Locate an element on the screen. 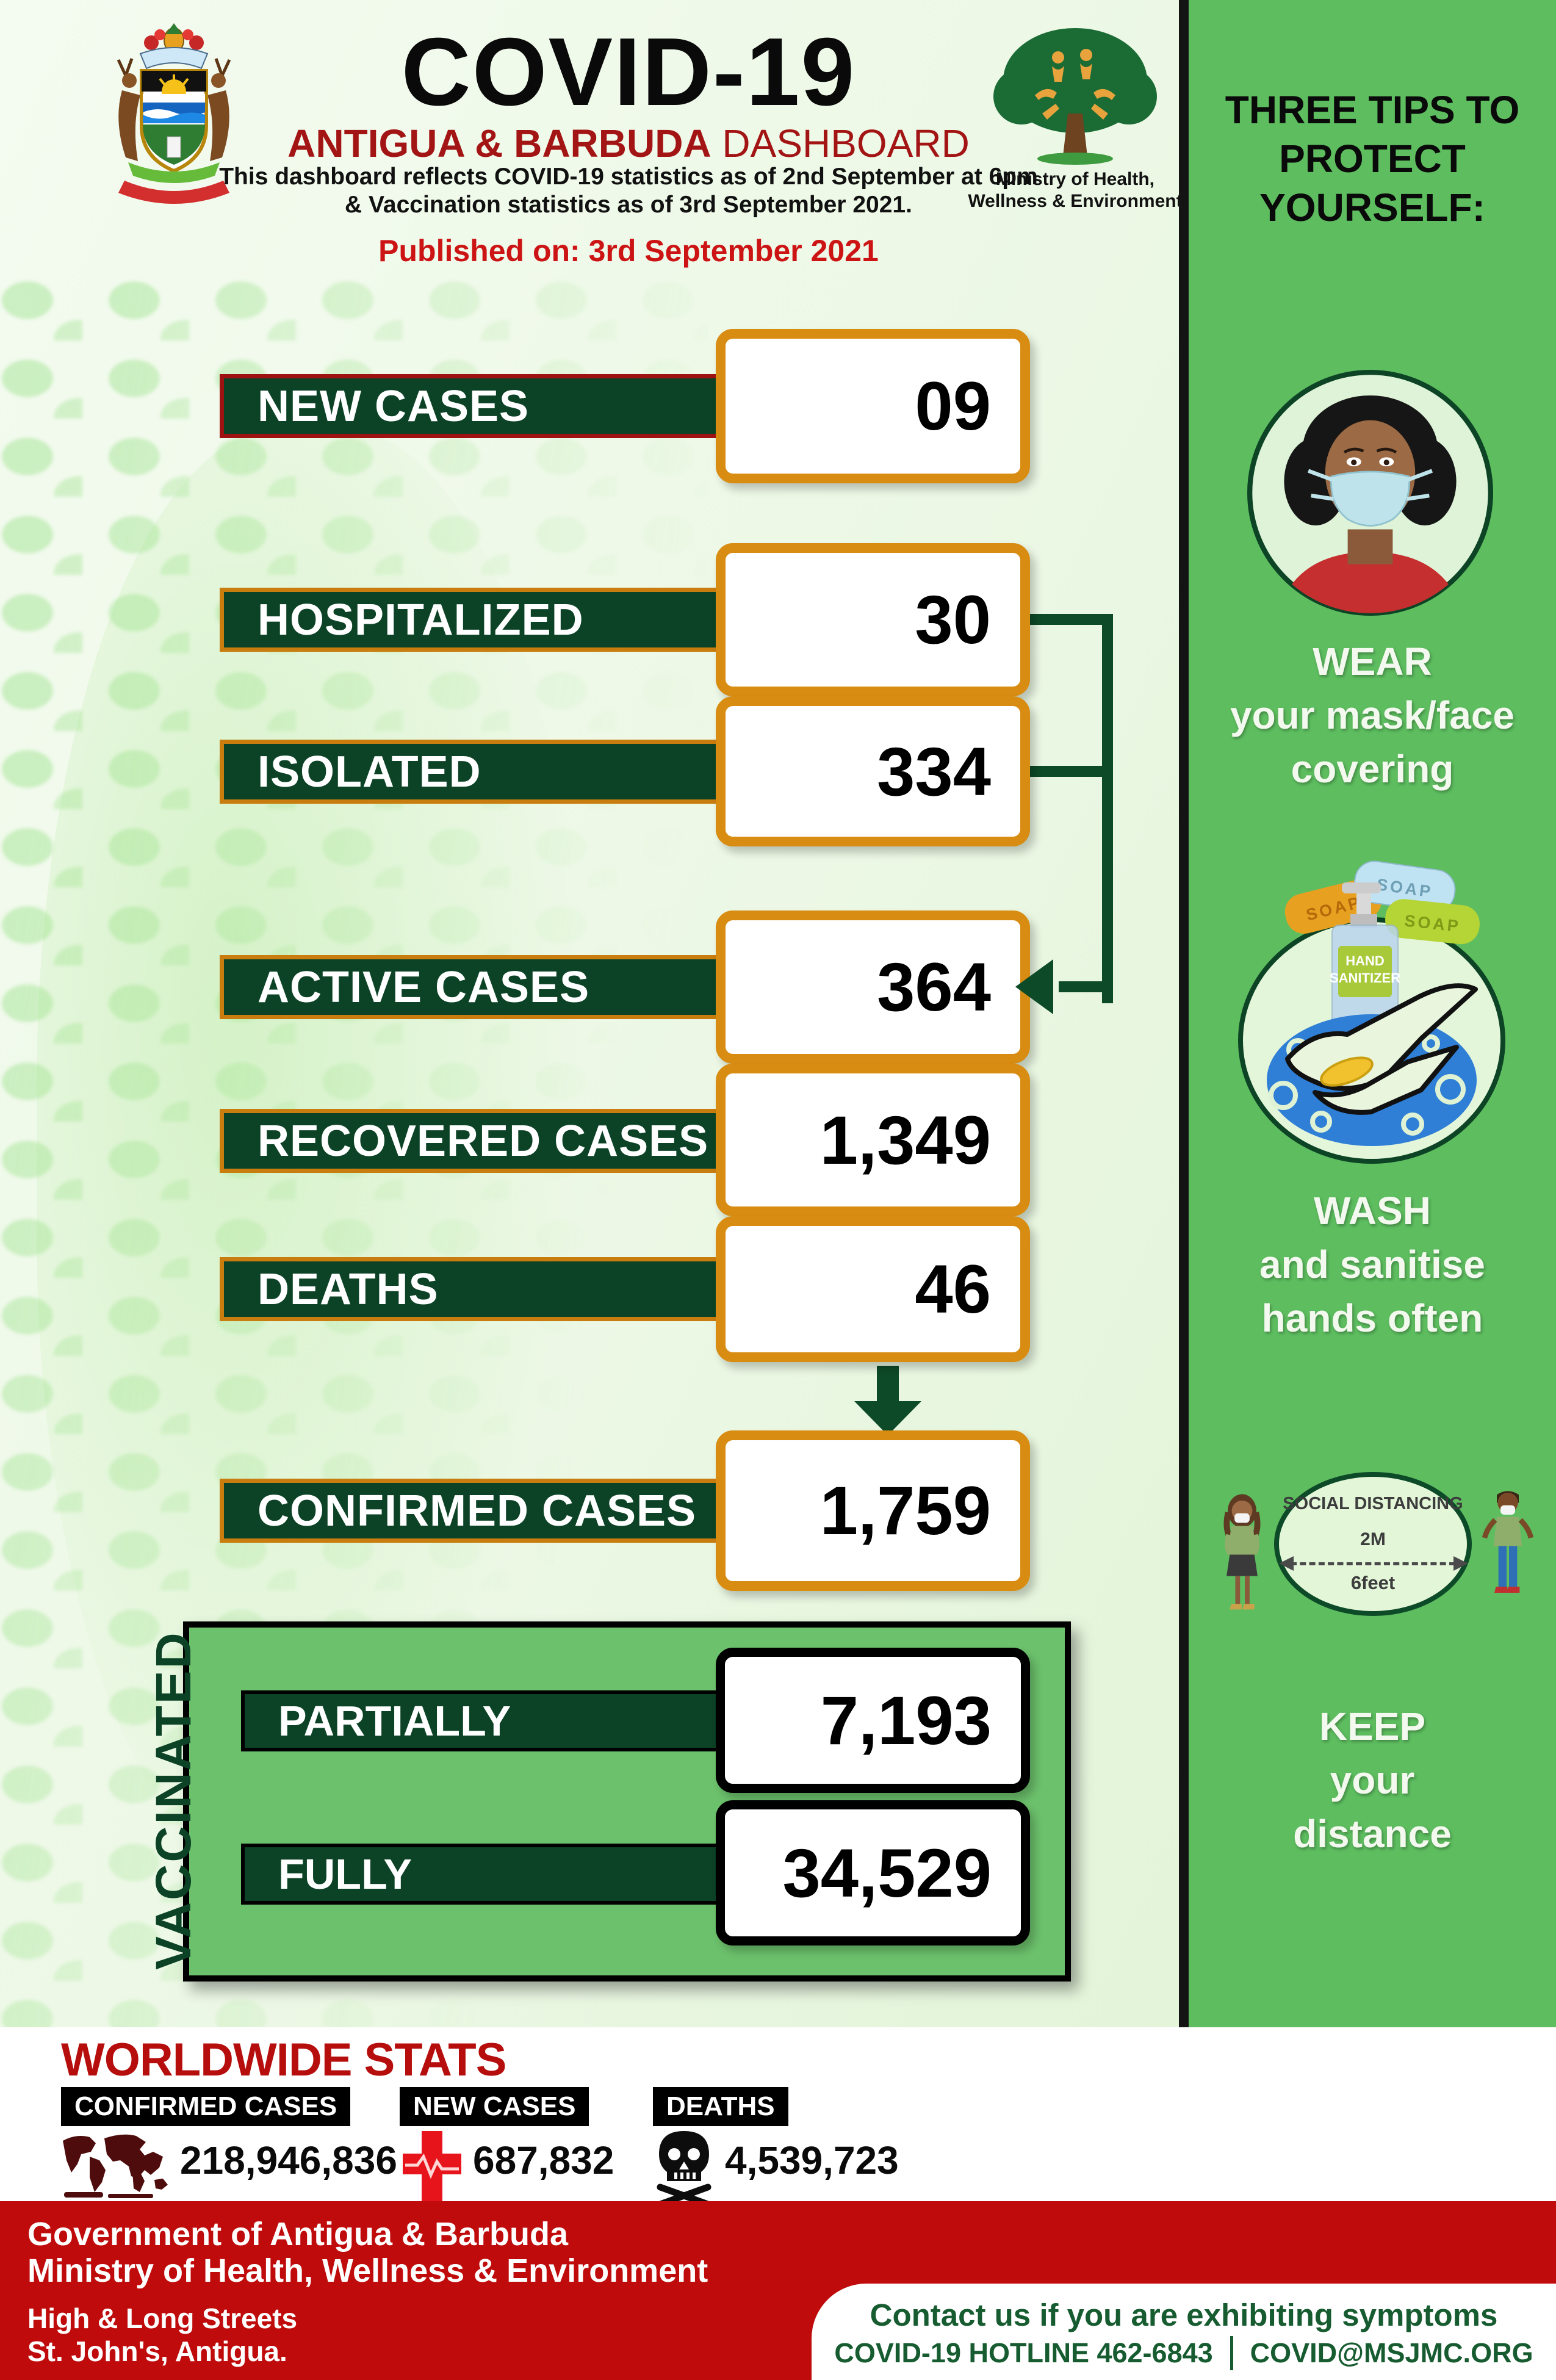  distance-6feet-label: 6feet is located at coordinates (1373, 1582).